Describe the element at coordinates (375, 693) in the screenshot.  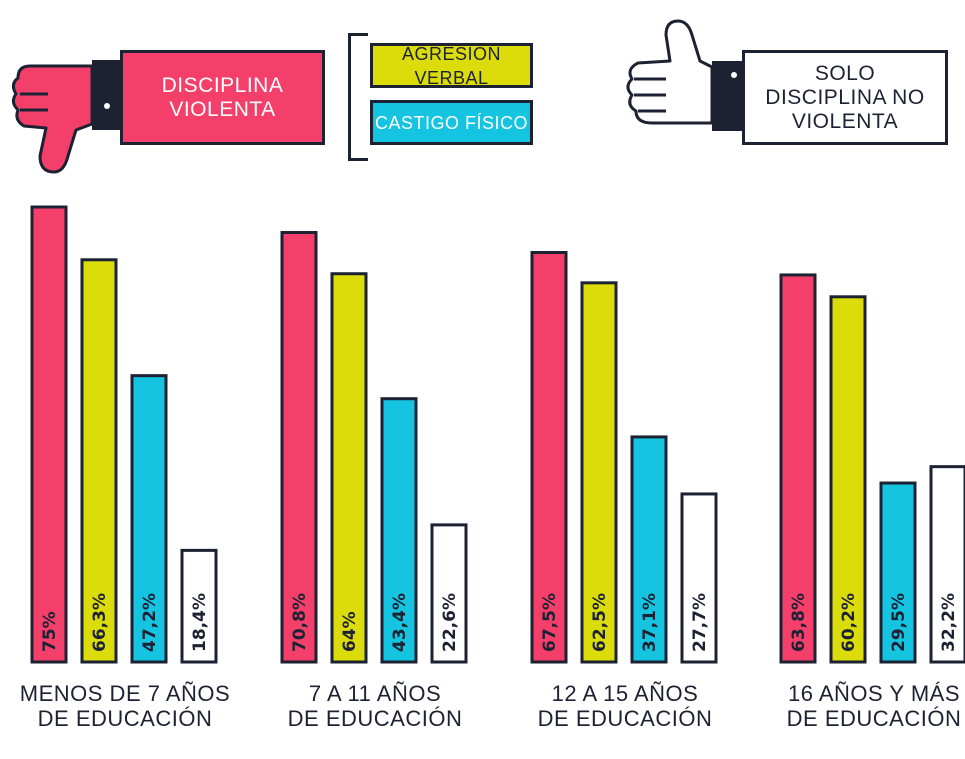
I see `category-label: 7 A 11 AÑOS` at that location.